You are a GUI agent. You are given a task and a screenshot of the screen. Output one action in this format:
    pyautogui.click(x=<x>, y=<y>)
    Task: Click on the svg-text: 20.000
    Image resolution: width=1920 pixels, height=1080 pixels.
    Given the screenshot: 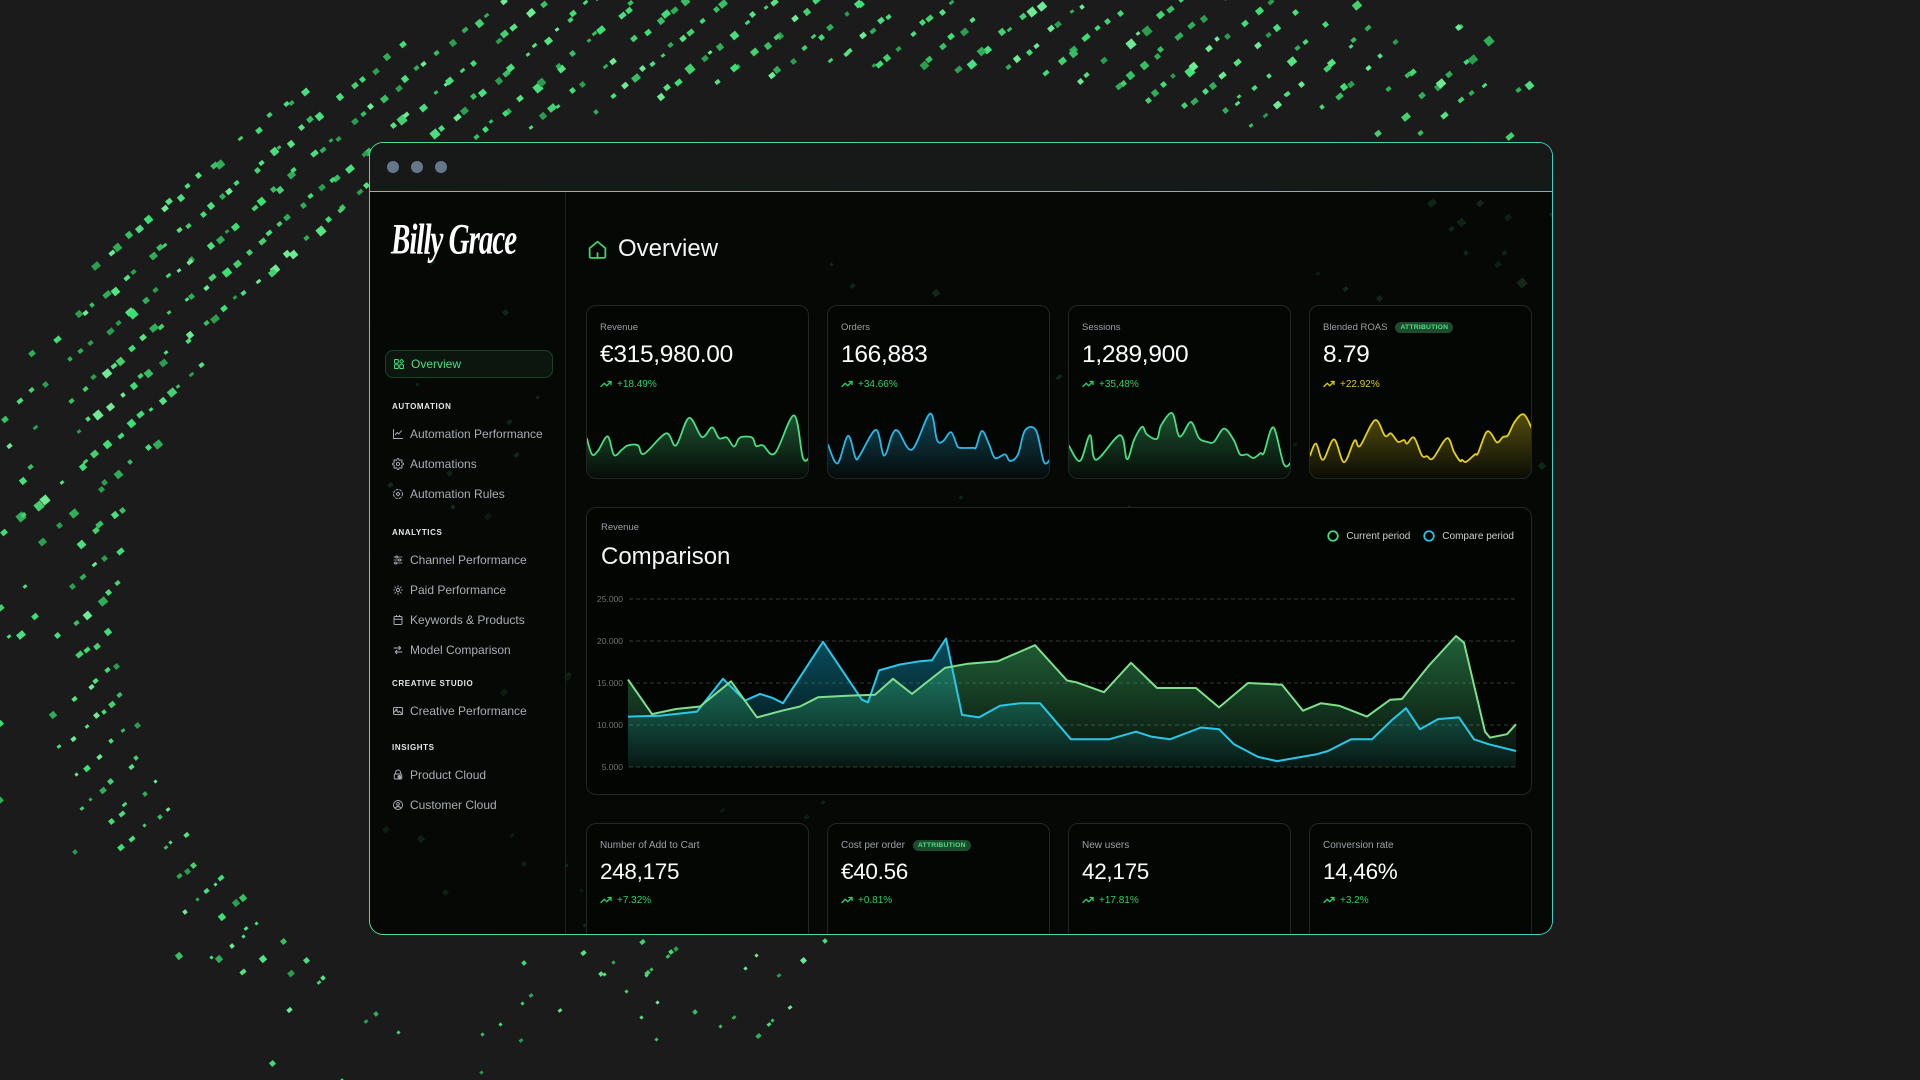 What is the action you would take?
    pyautogui.click(x=610, y=641)
    